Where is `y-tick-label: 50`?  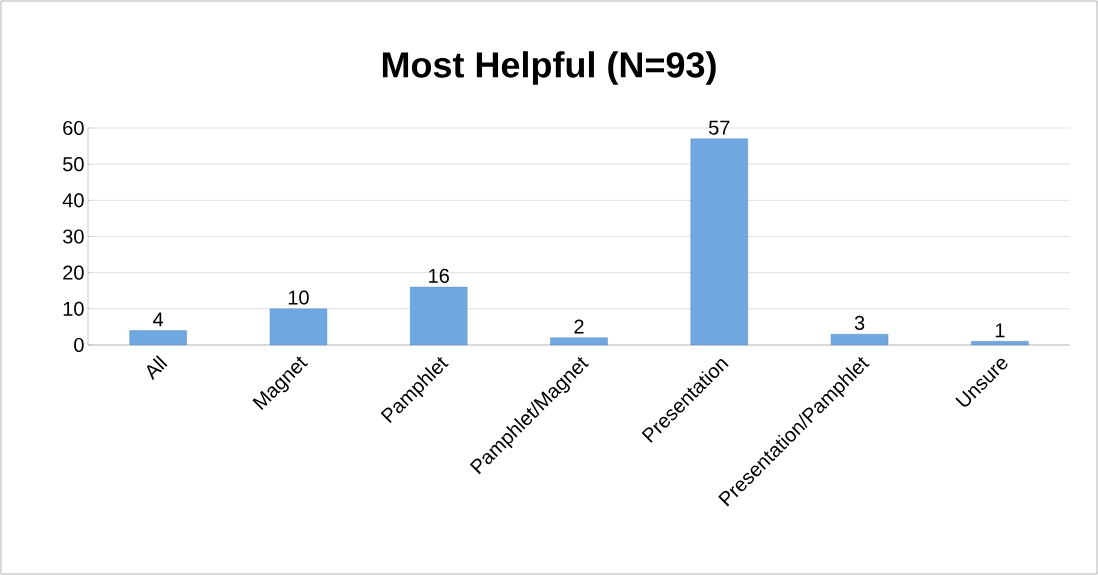 y-tick-label: 50 is located at coordinates (73, 164).